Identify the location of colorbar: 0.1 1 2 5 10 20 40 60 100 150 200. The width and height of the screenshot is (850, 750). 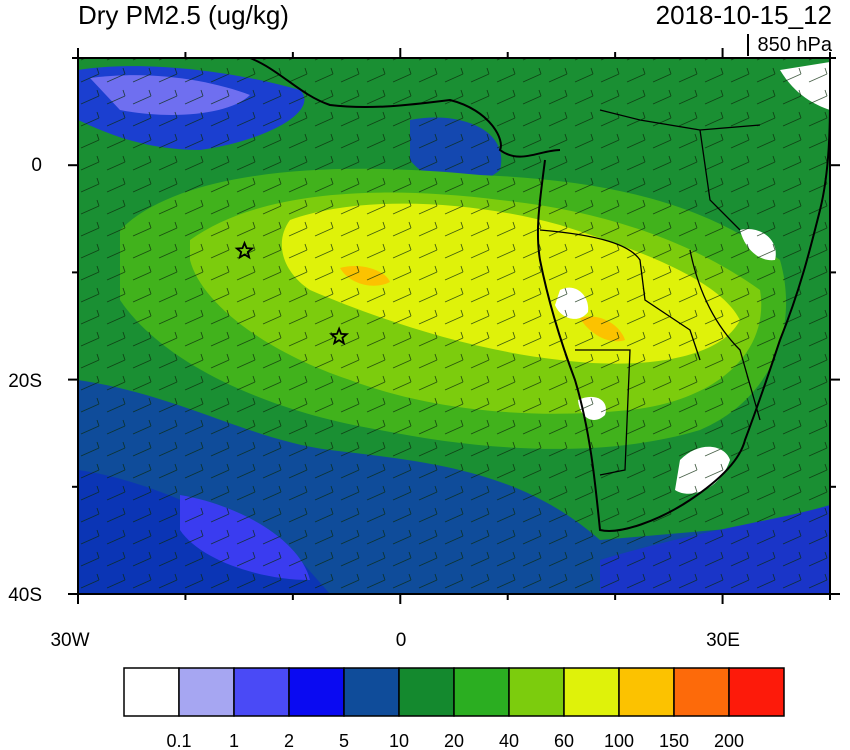
(454, 708).